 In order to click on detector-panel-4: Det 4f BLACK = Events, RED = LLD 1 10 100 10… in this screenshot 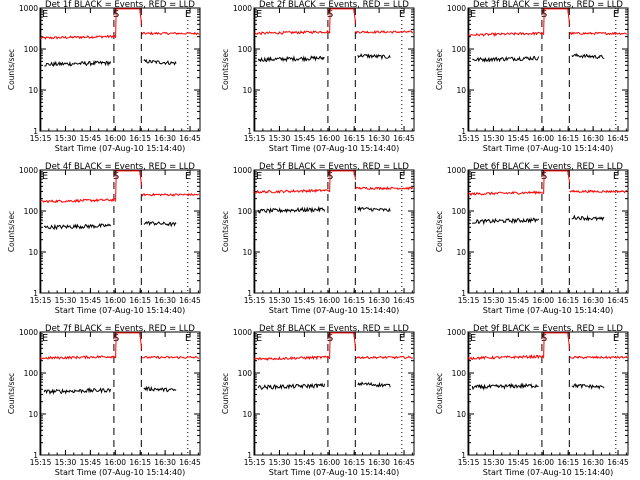, I will do `click(104, 238)`.